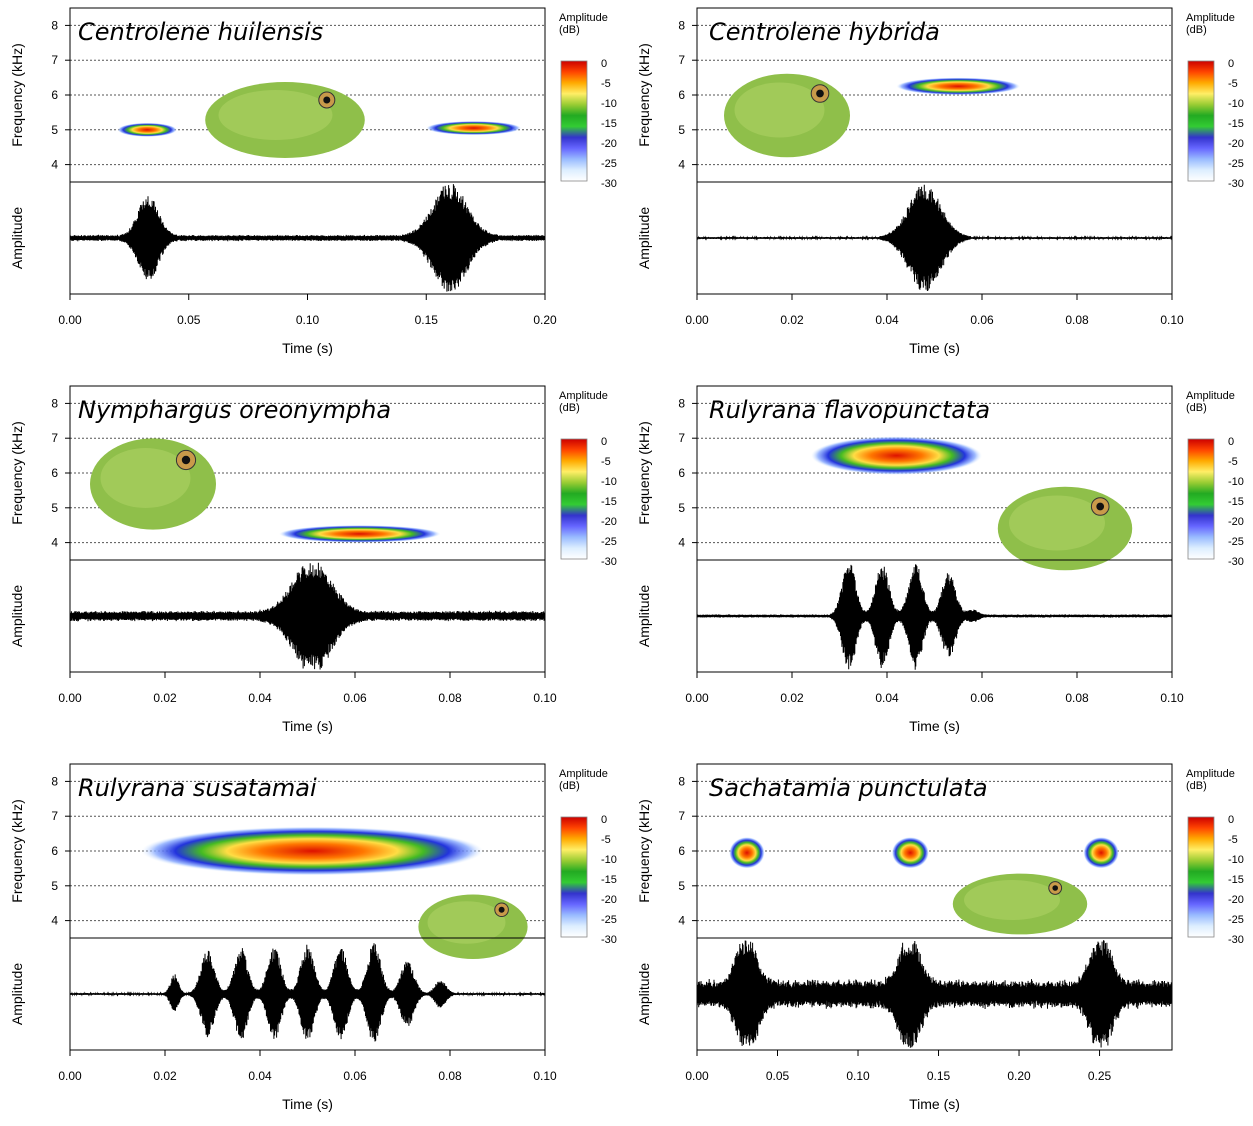 Image resolution: width=1253 pixels, height=1126 pixels. I want to click on colorbar-tick-label: -25, so click(609, 164).